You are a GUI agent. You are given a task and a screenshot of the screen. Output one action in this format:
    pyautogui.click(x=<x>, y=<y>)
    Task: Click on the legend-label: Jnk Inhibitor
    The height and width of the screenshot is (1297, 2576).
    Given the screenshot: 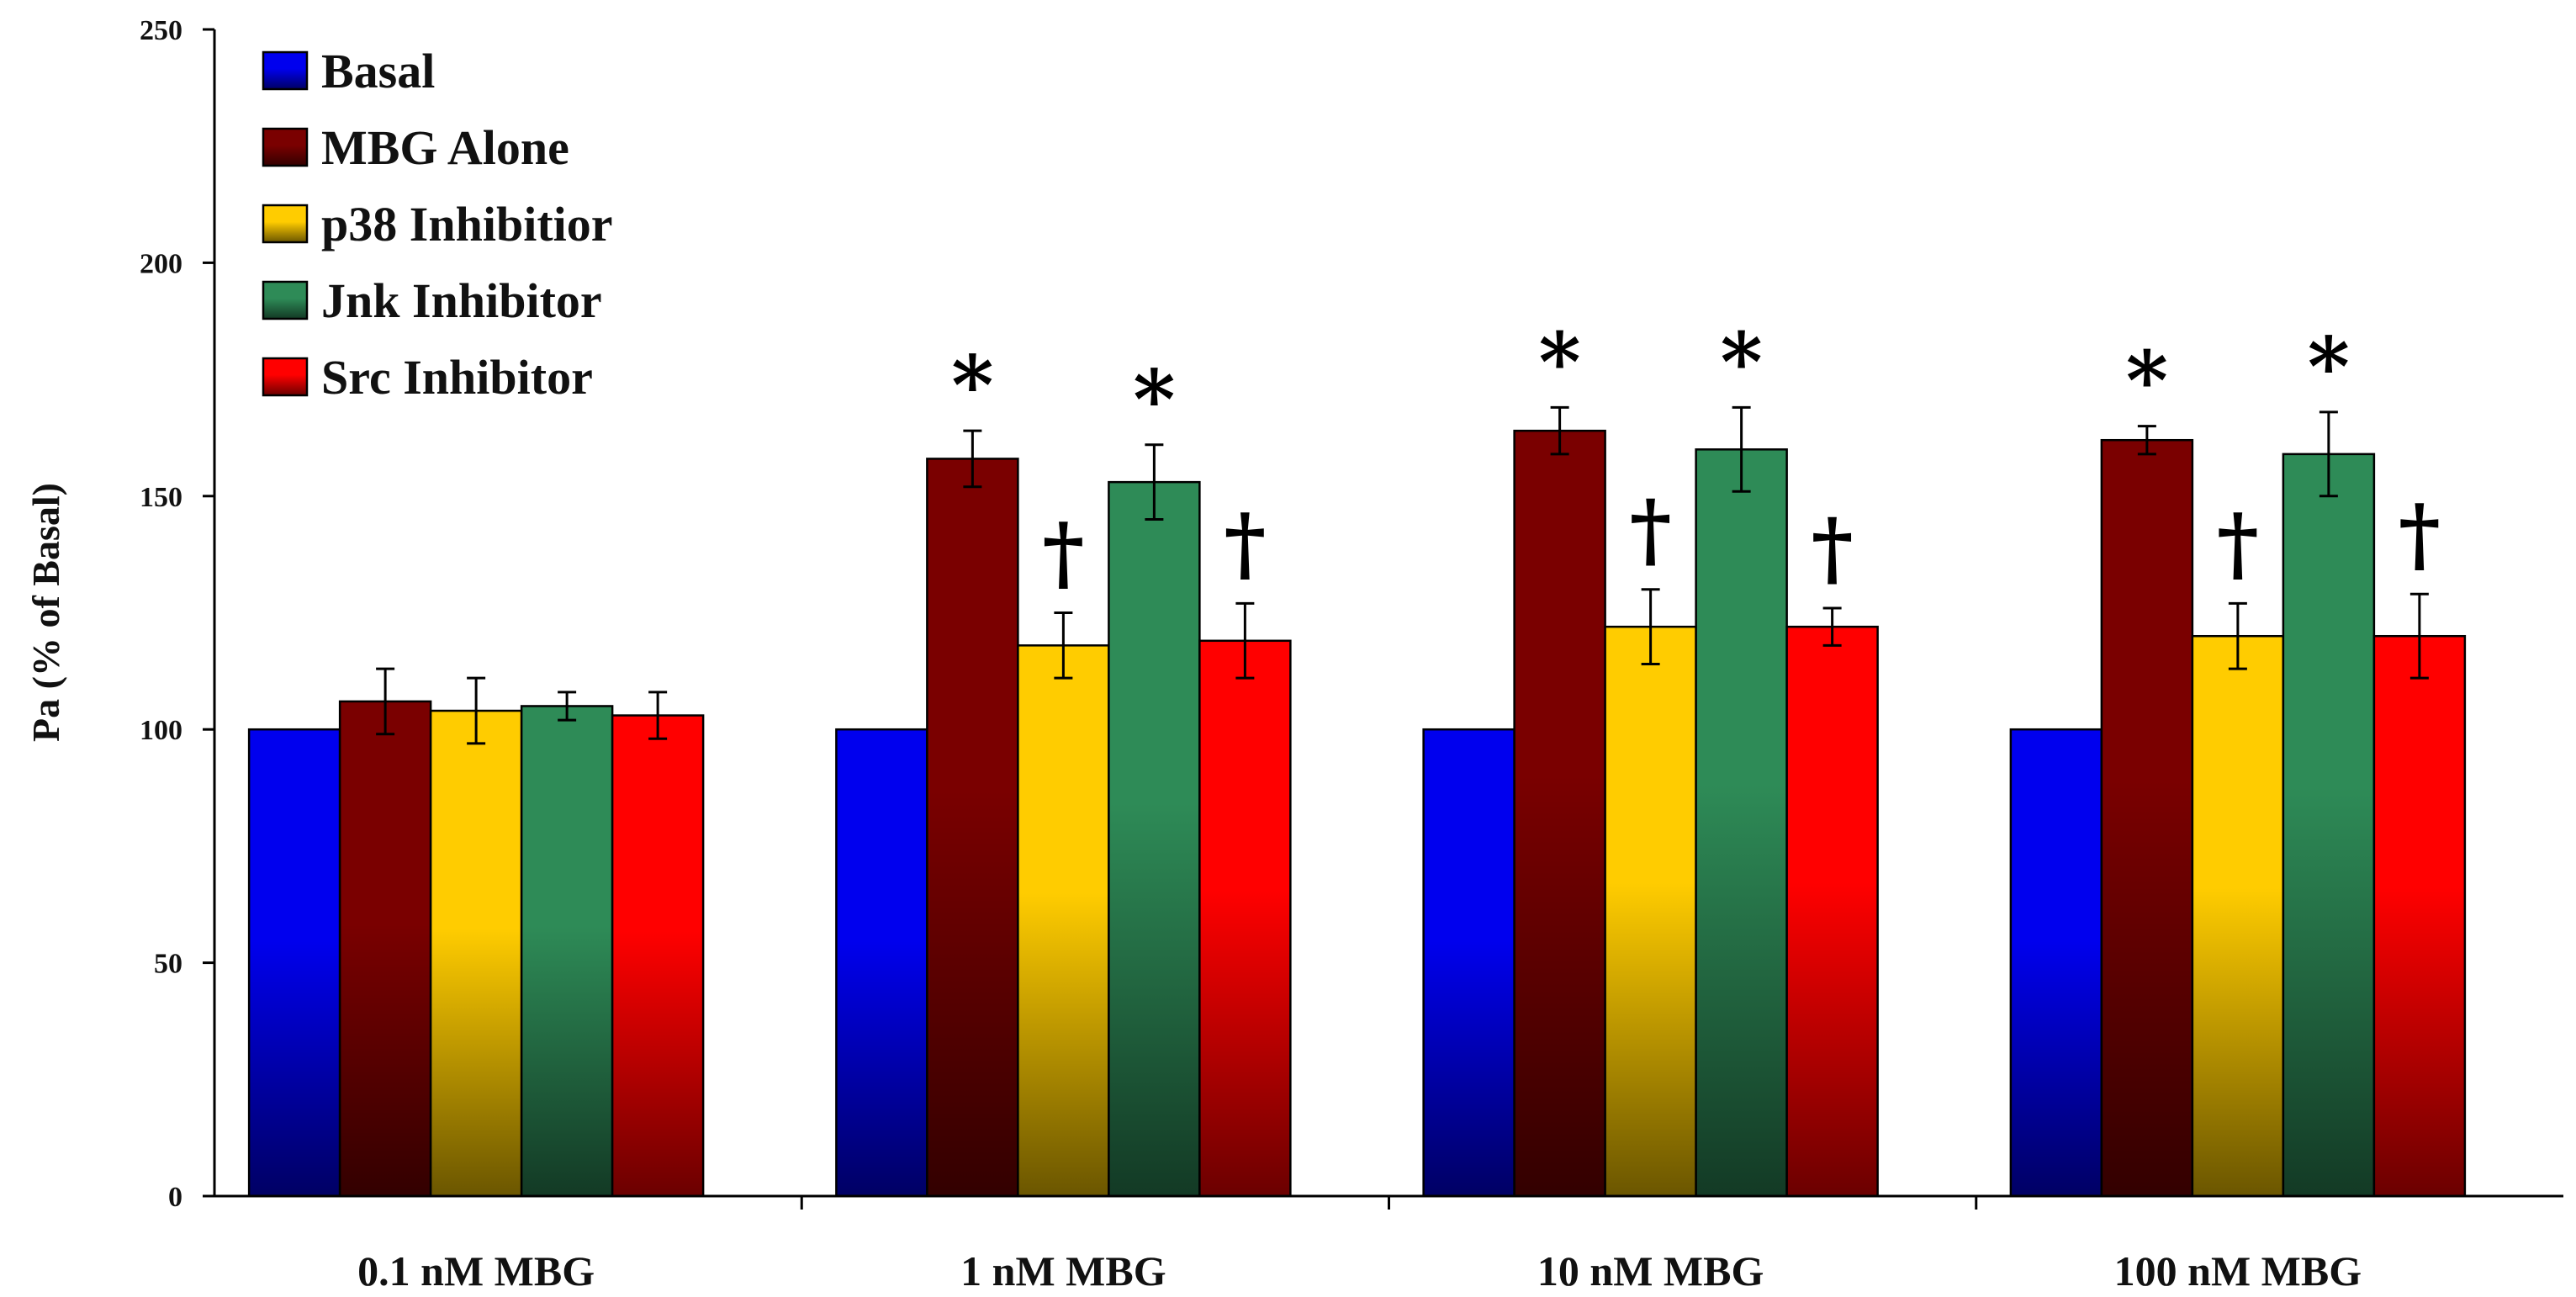 What is the action you would take?
    pyautogui.click(x=461, y=300)
    